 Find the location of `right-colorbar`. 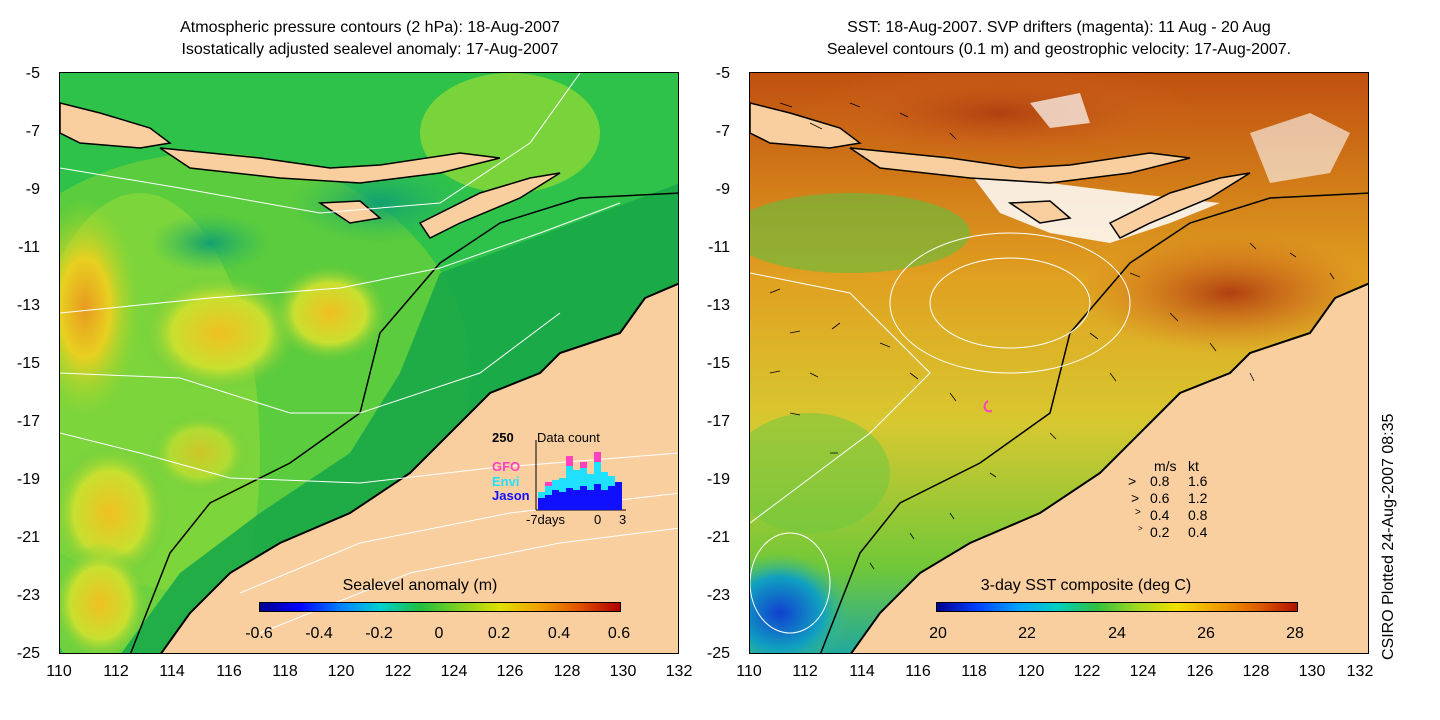

right-colorbar is located at coordinates (1117, 607).